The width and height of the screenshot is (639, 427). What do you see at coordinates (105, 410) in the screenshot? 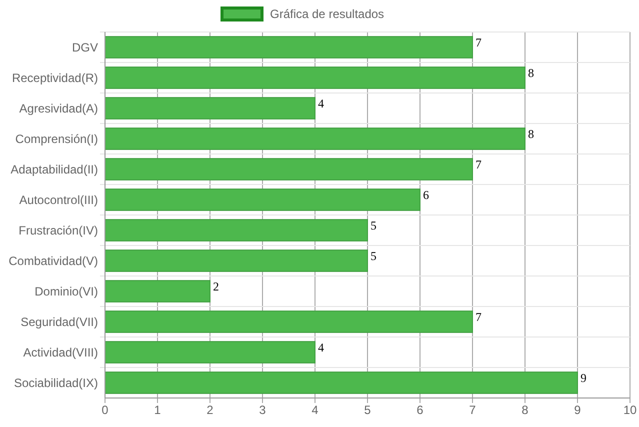
I see `x-tick-label: 0` at bounding box center [105, 410].